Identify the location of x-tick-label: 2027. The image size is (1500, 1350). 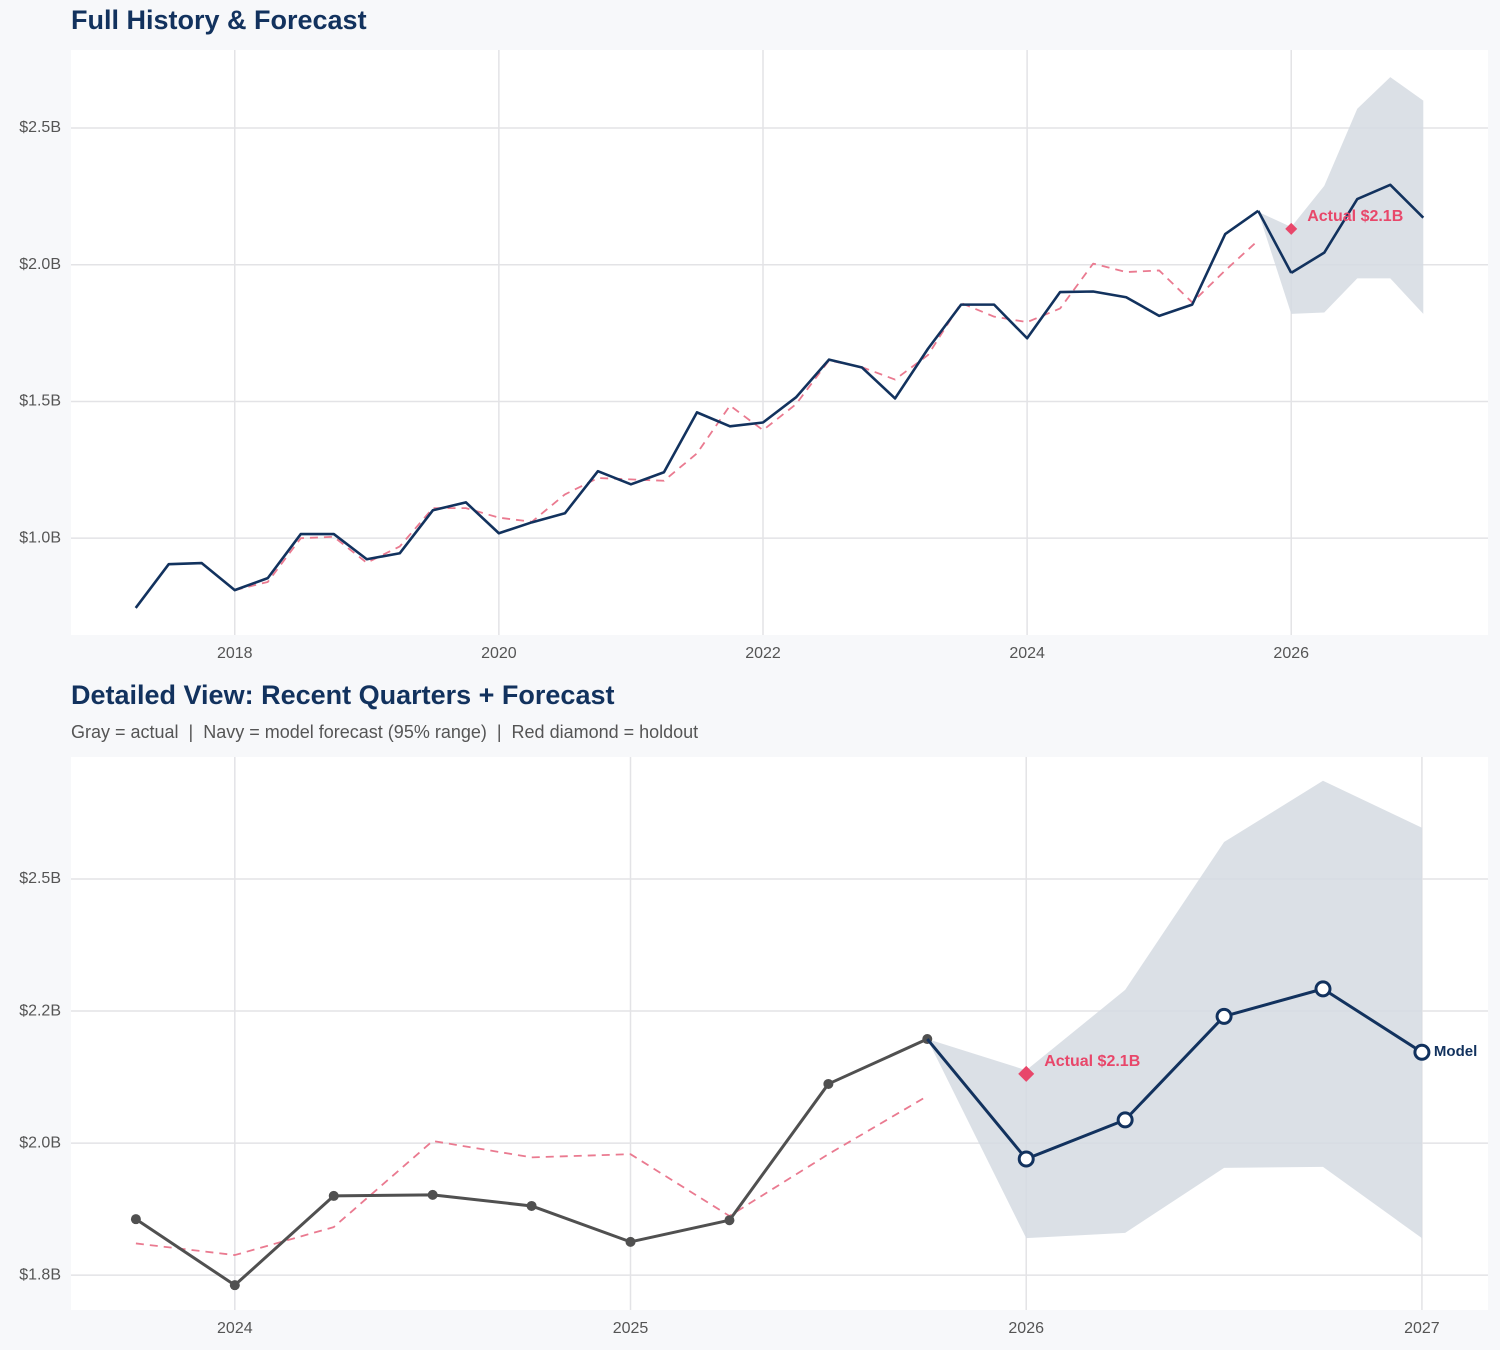
(1422, 1328).